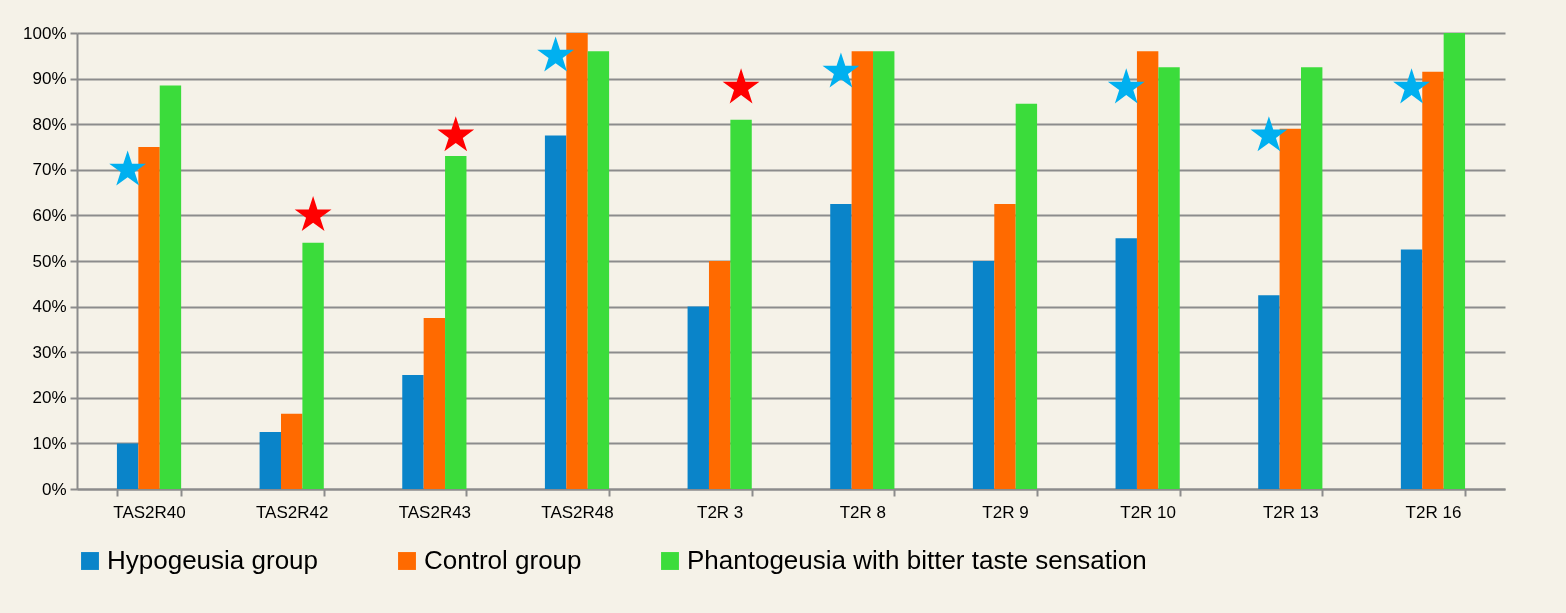 The image size is (1566, 613). I want to click on y-tick-label: 30%, so click(49, 352).